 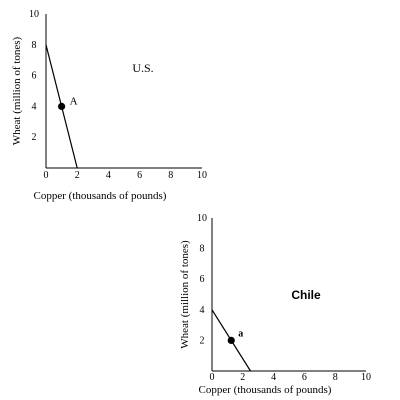 What do you see at coordinates (265, 390) in the screenshot?
I see `chile-x-axis-label: Copper (thousands of pounds)` at bounding box center [265, 390].